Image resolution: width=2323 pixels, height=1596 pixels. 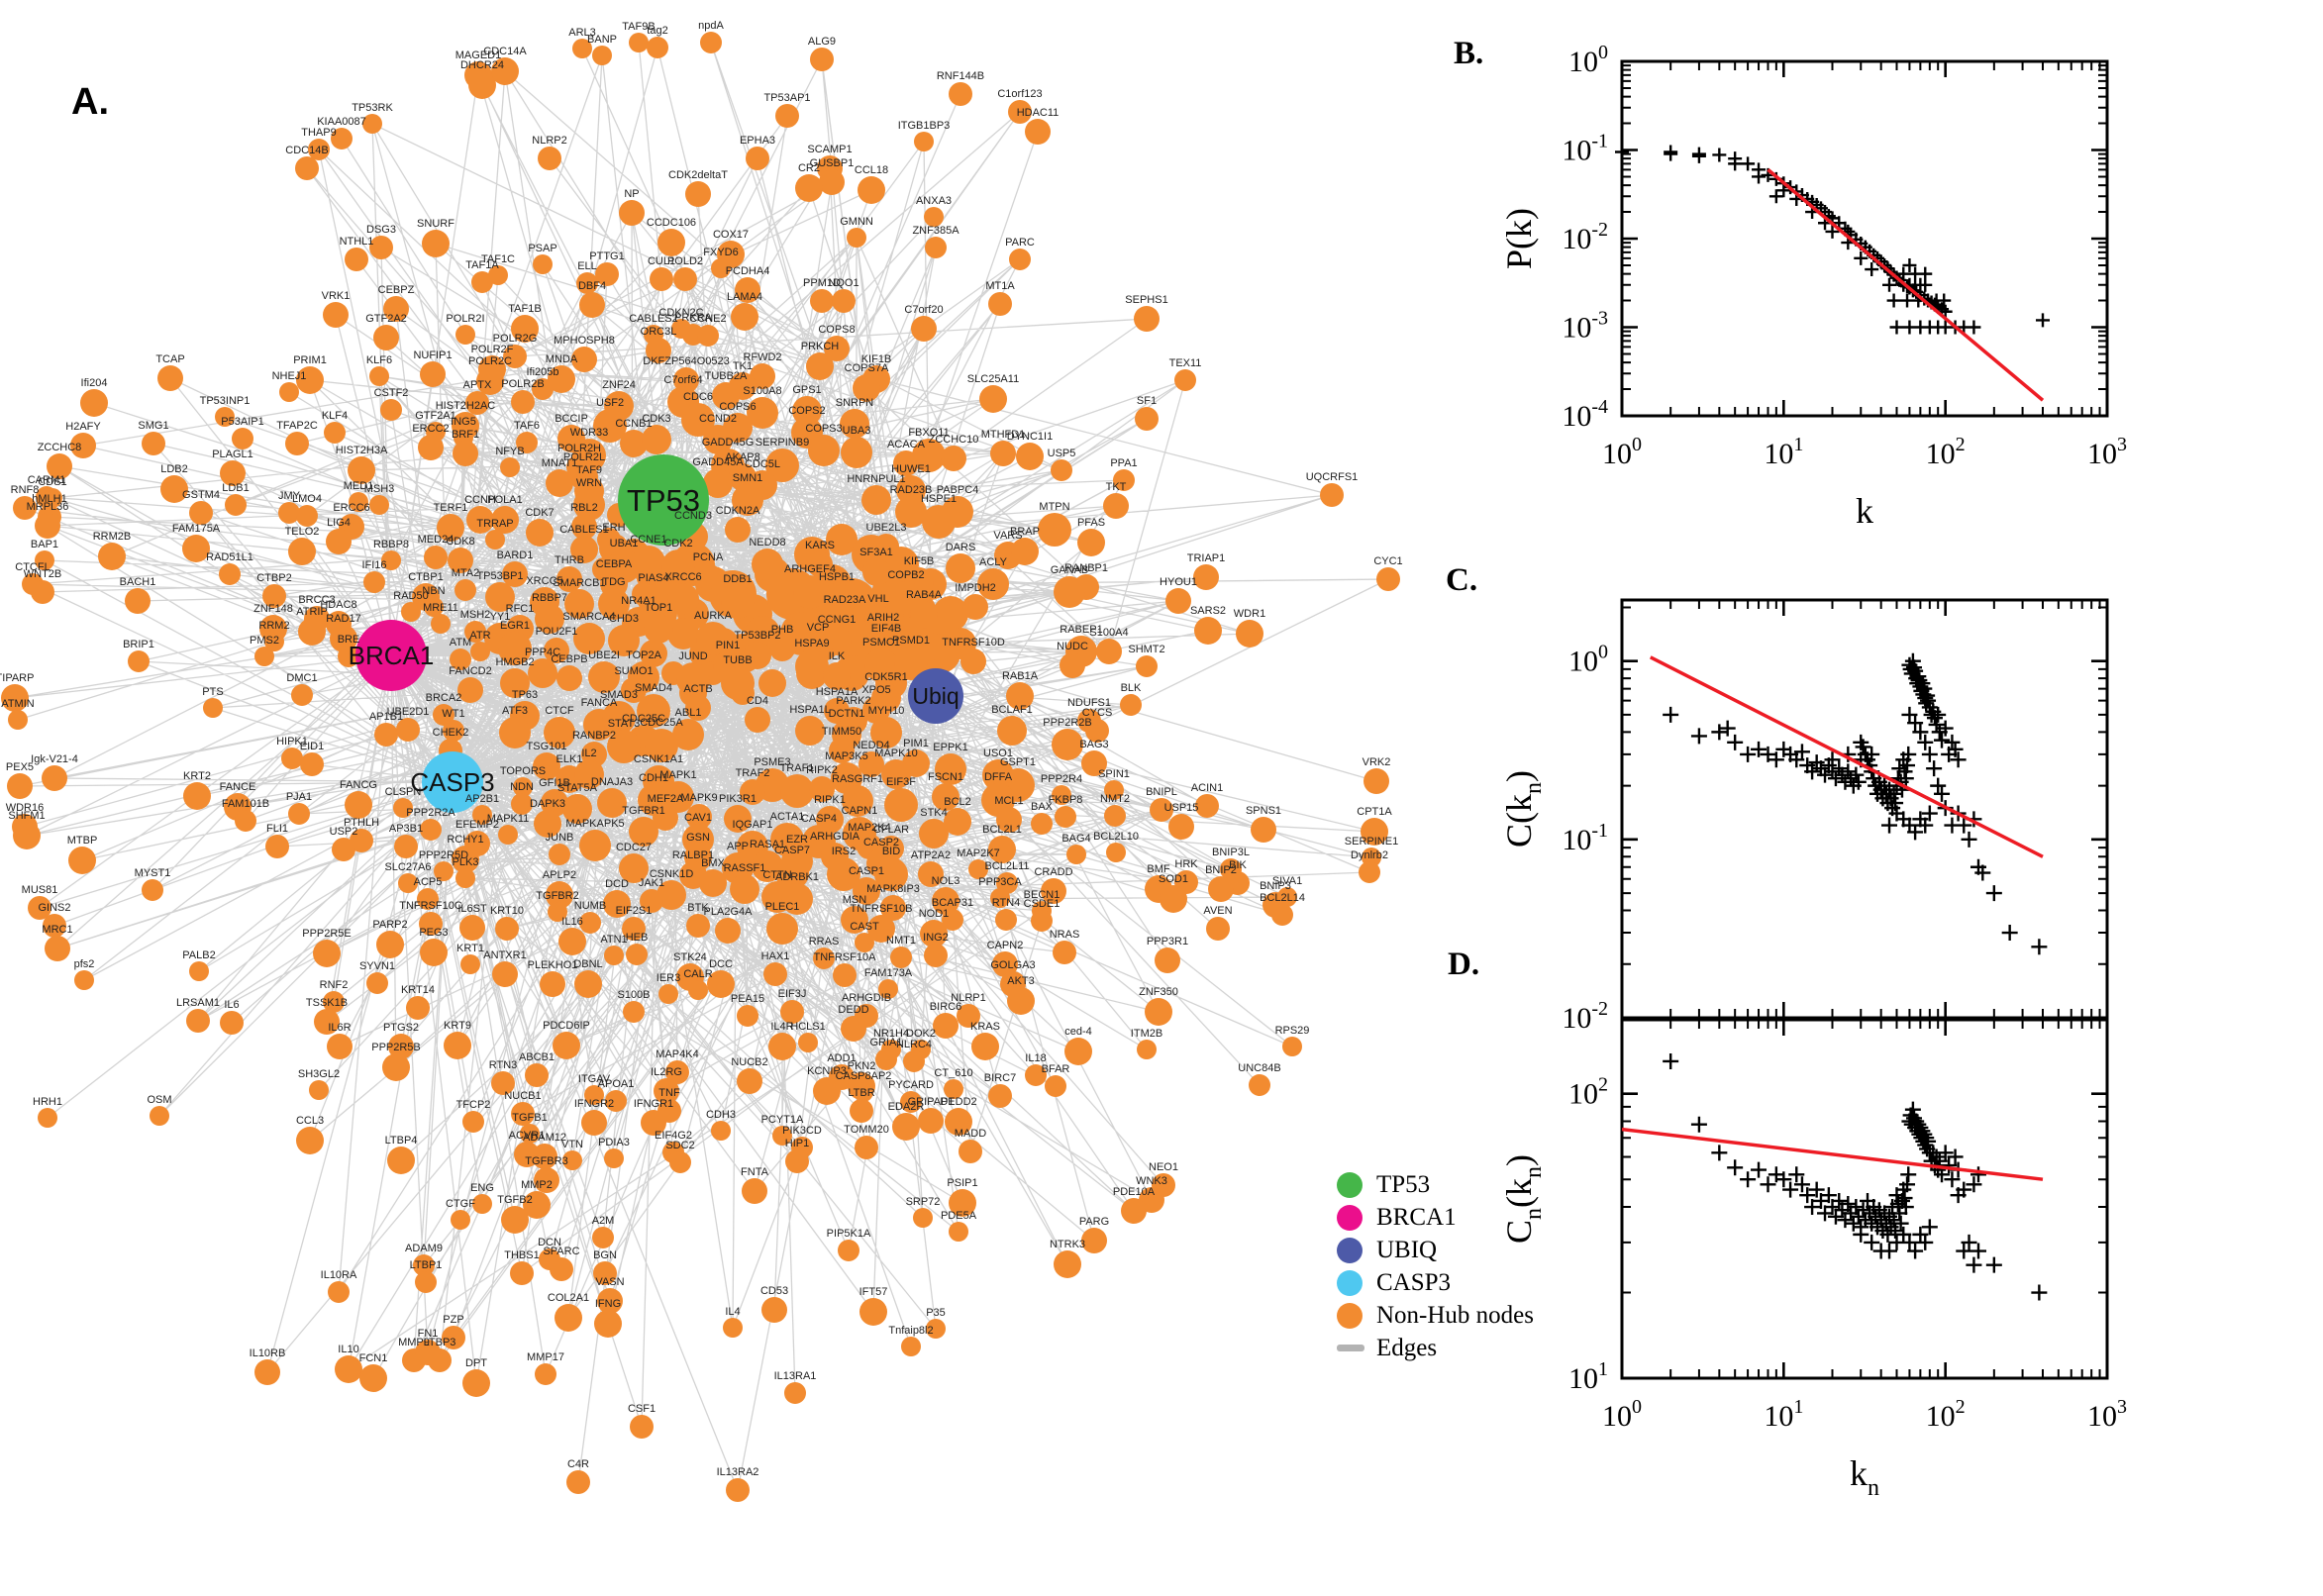 I want to click on network-node-label: NEO1, so click(x=1163, y=1167).